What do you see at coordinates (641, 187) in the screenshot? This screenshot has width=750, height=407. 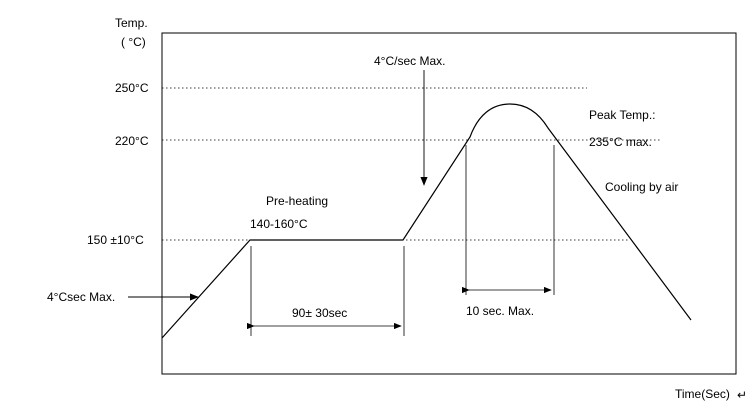 I see `annotation-cooling: Cooling by air` at bounding box center [641, 187].